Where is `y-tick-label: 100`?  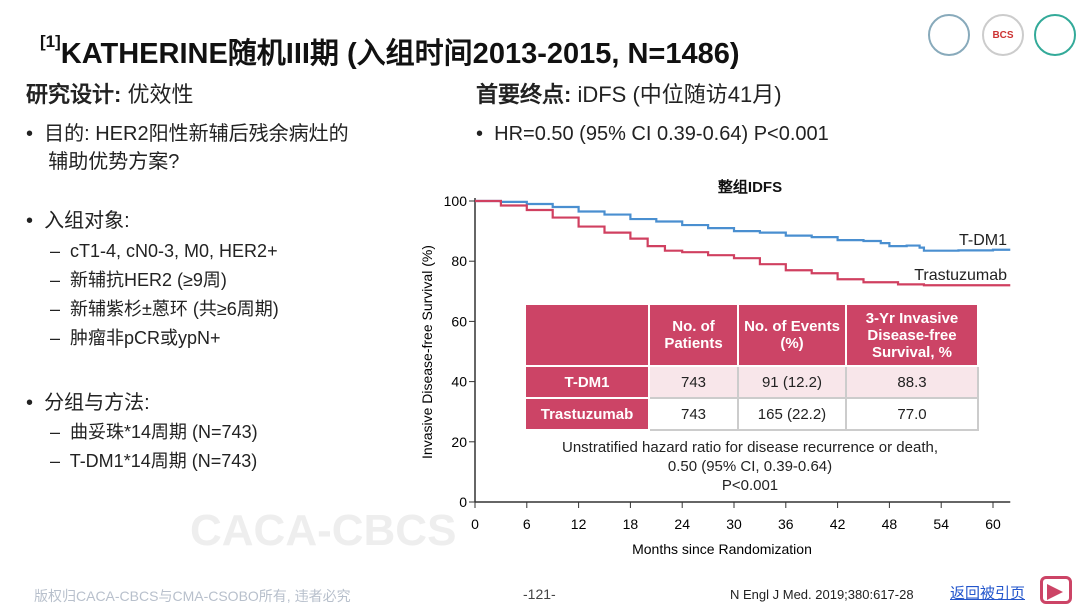 y-tick-label: 100 is located at coordinates (456, 201).